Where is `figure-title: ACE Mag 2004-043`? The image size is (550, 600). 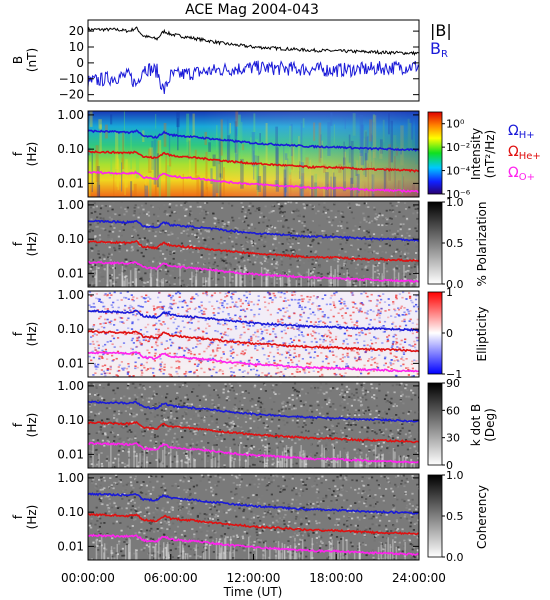
figure-title: ACE Mag 2004-043 is located at coordinates (252, 10).